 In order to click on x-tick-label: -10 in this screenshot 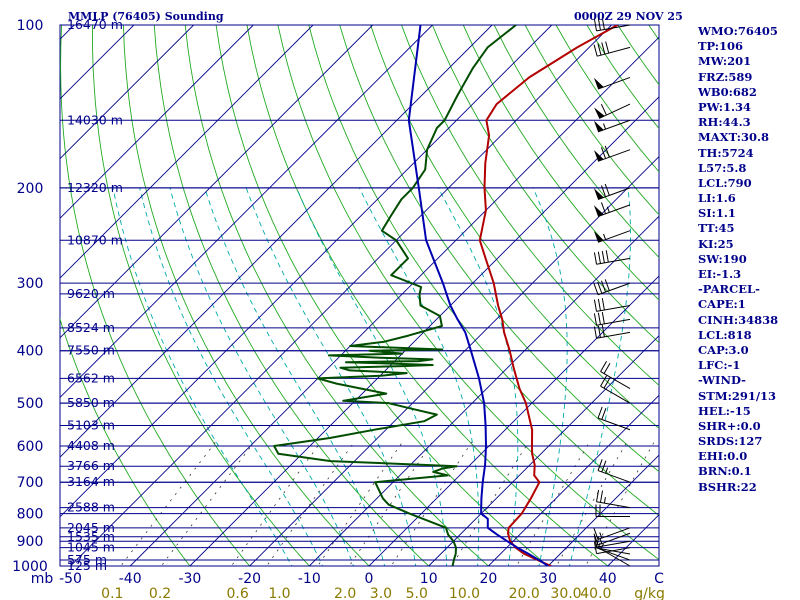, I will do `click(309, 579)`.